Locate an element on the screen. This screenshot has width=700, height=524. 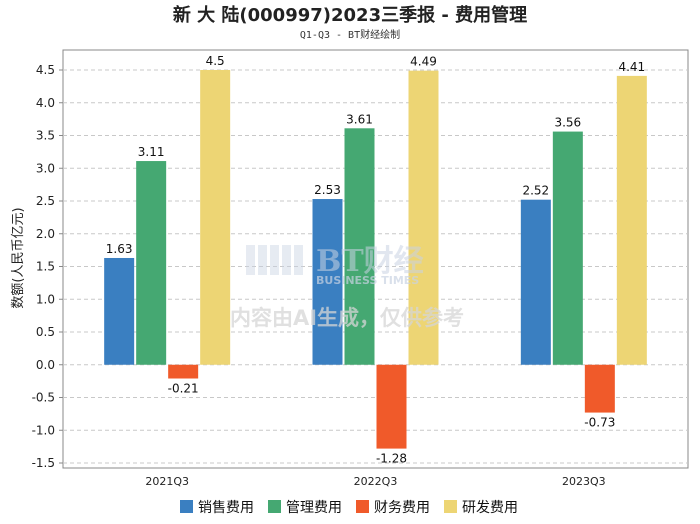
watermark-logo-text: BT财经 is located at coordinates (370, 261).